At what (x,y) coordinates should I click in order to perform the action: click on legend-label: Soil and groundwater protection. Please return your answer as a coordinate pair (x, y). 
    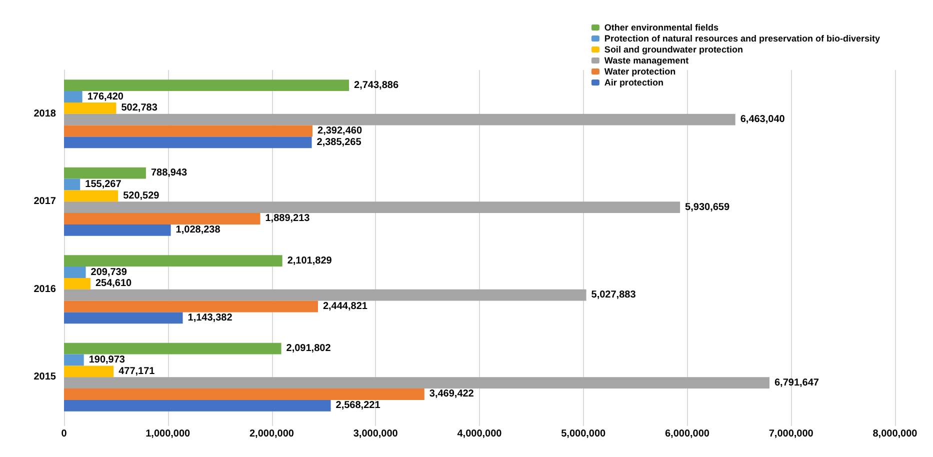
    Looking at the image, I should click on (673, 49).